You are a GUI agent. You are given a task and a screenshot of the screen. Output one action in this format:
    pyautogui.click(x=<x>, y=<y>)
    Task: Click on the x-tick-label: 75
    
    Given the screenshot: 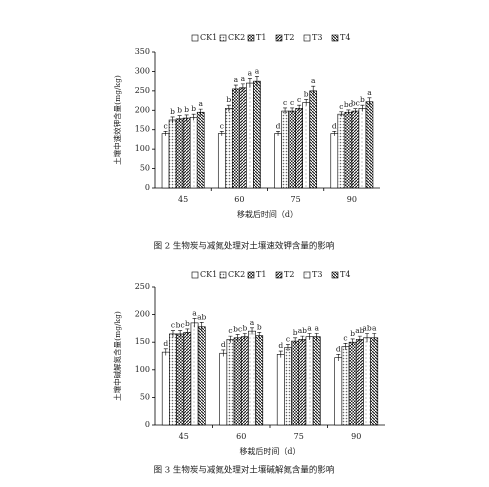 What is the action you would take?
    pyautogui.click(x=296, y=199)
    